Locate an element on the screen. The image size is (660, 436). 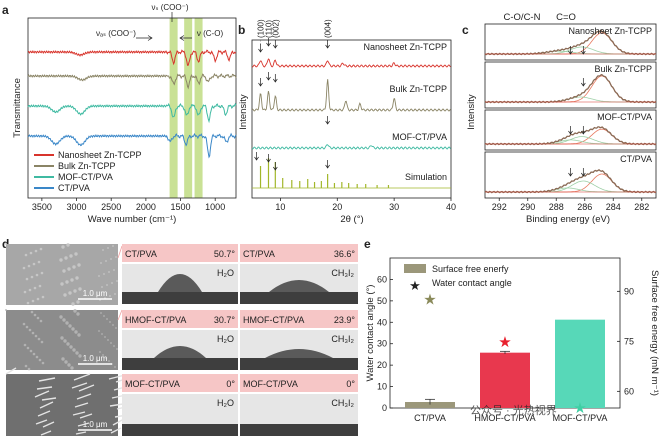
panel-b-label: b is located at coordinates (241, 30).